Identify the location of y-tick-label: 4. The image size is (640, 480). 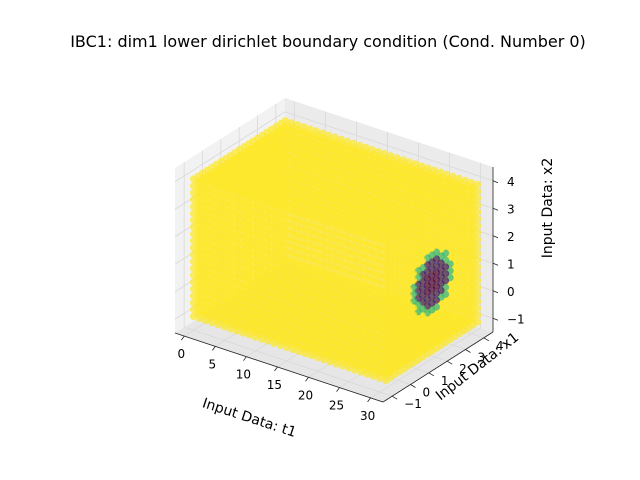
(500, 346).